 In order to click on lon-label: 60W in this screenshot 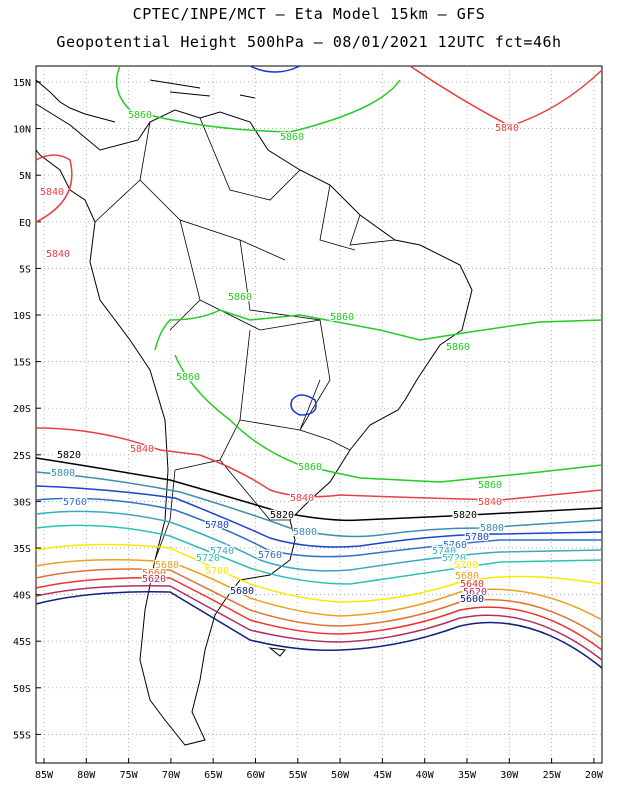, I will do `click(255, 775)`.